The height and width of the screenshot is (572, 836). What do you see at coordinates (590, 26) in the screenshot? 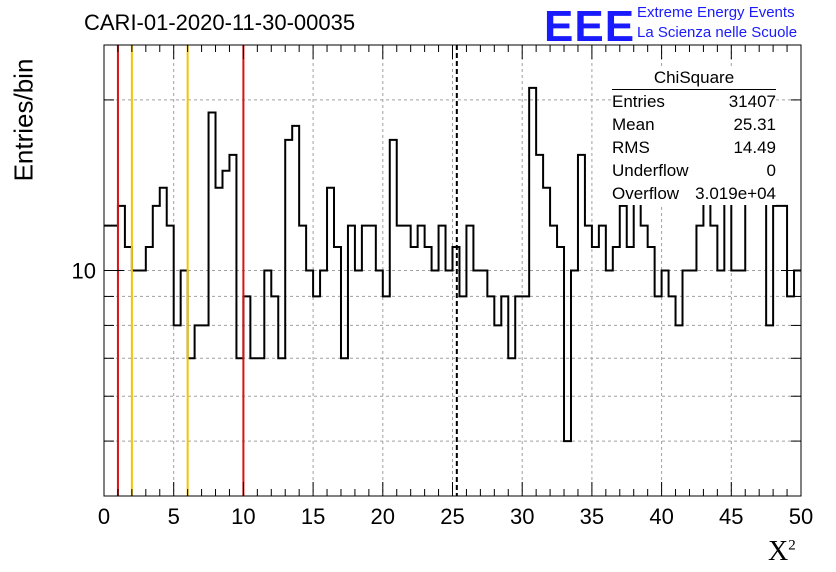
I see `eee-logo: EEE` at bounding box center [590, 26].